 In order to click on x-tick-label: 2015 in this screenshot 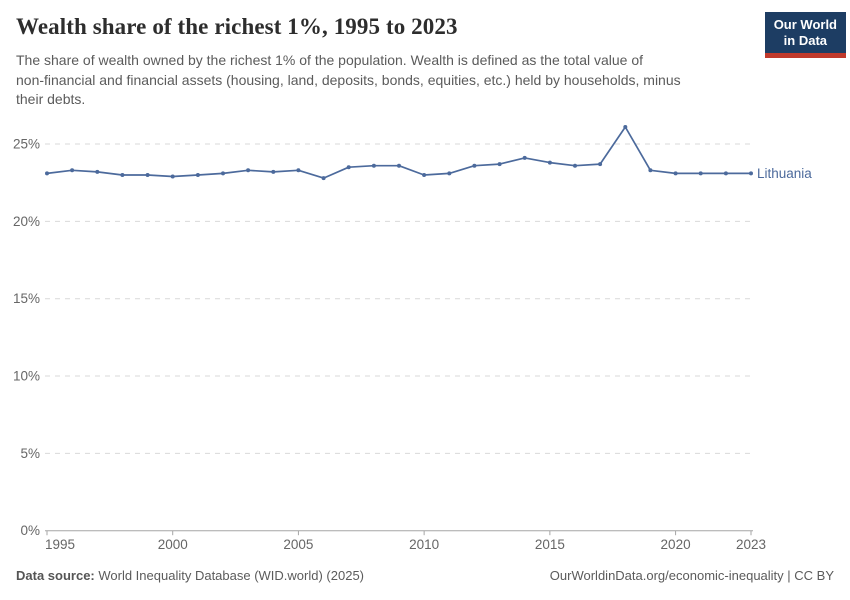, I will do `click(550, 544)`.